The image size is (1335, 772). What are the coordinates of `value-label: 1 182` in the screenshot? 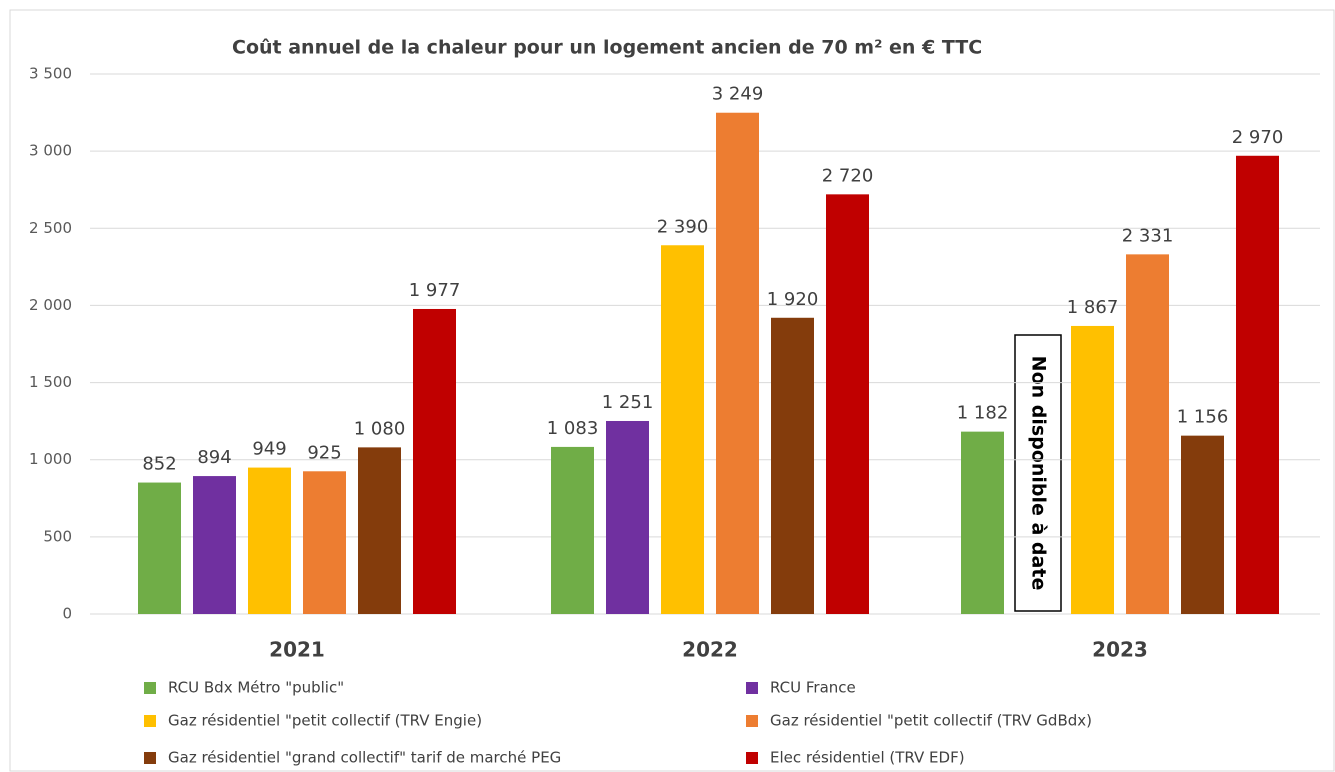 It's located at (983, 413).